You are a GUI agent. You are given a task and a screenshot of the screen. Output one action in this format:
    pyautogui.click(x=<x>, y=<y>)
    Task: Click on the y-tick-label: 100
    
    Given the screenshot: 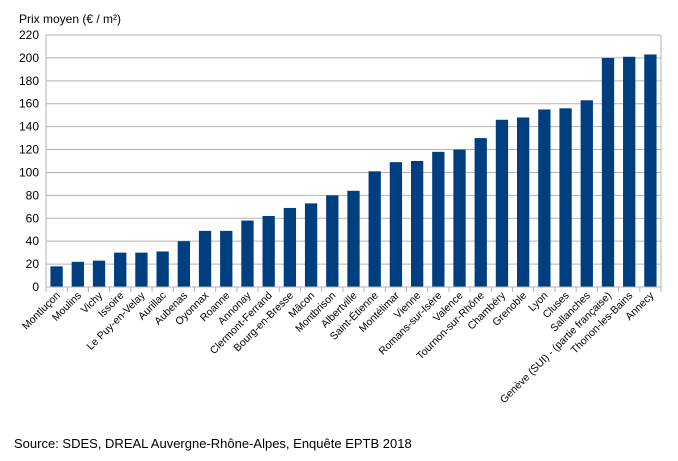 What is the action you would take?
    pyautogui.click(x=29, y=172)
    